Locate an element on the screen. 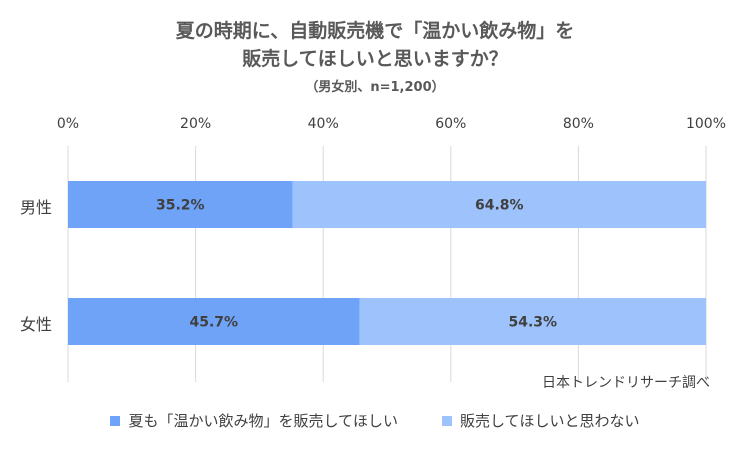 This screenshot has width=750, height=450. legend-item-series-1: 夏も「温かい飲み物」を販売してほしい is located at coordinates (254, 420).